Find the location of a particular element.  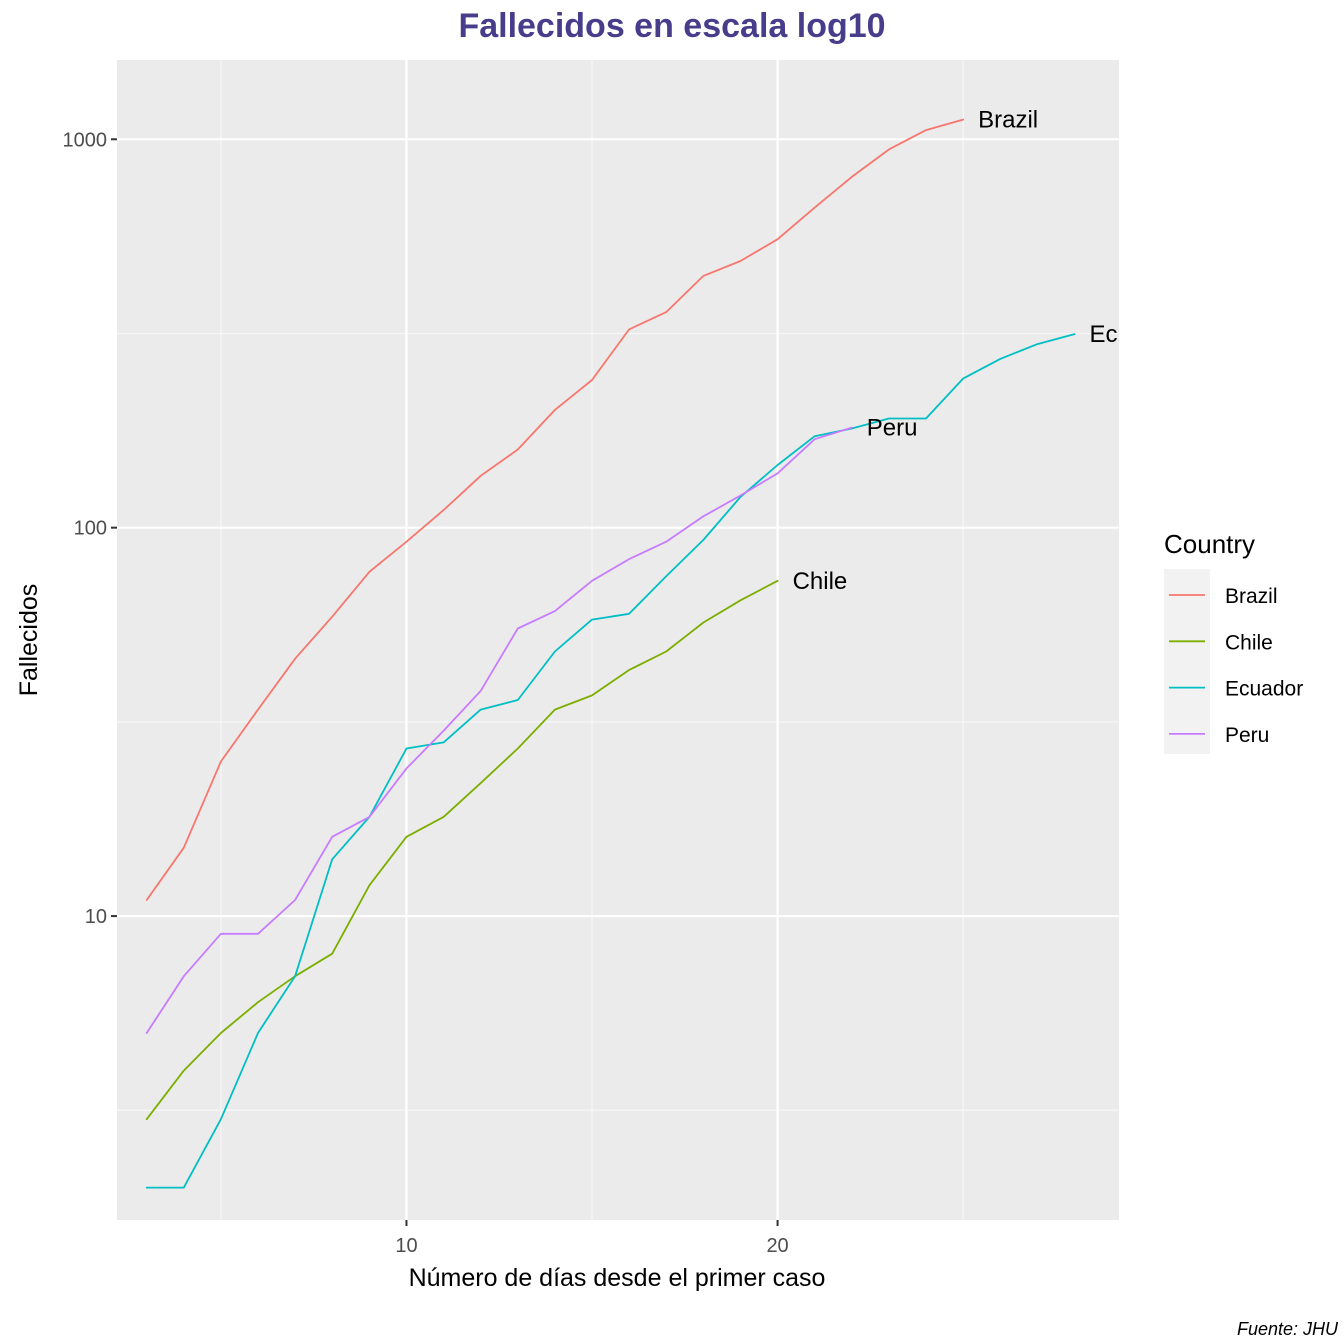

legend-label-brazil: Brazil is located at coordinates (1251, 596).